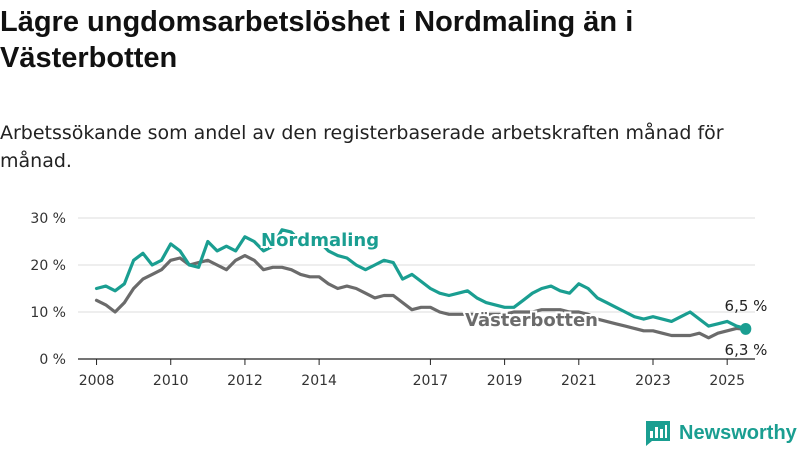  I want to click on x-tick-label: 2008, so click(97, 381).